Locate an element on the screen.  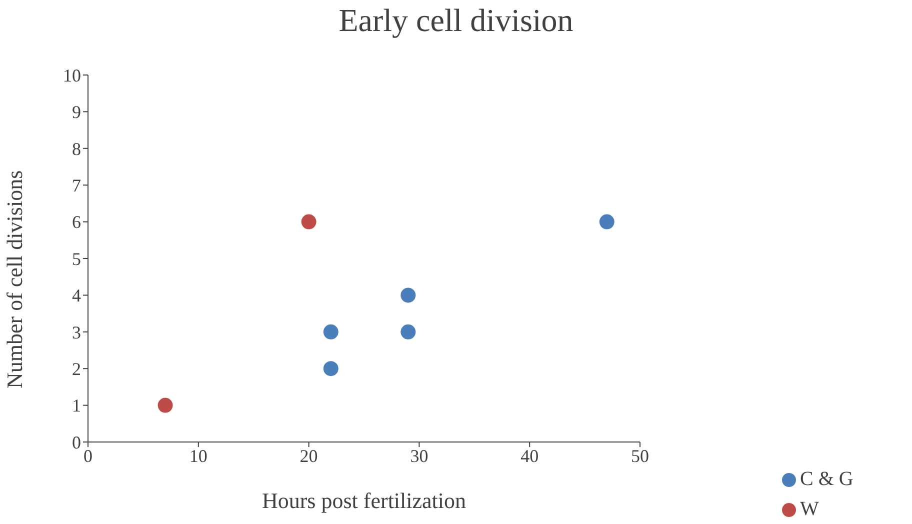
x-tick-label: 40 is located at coordinates (529, 456).